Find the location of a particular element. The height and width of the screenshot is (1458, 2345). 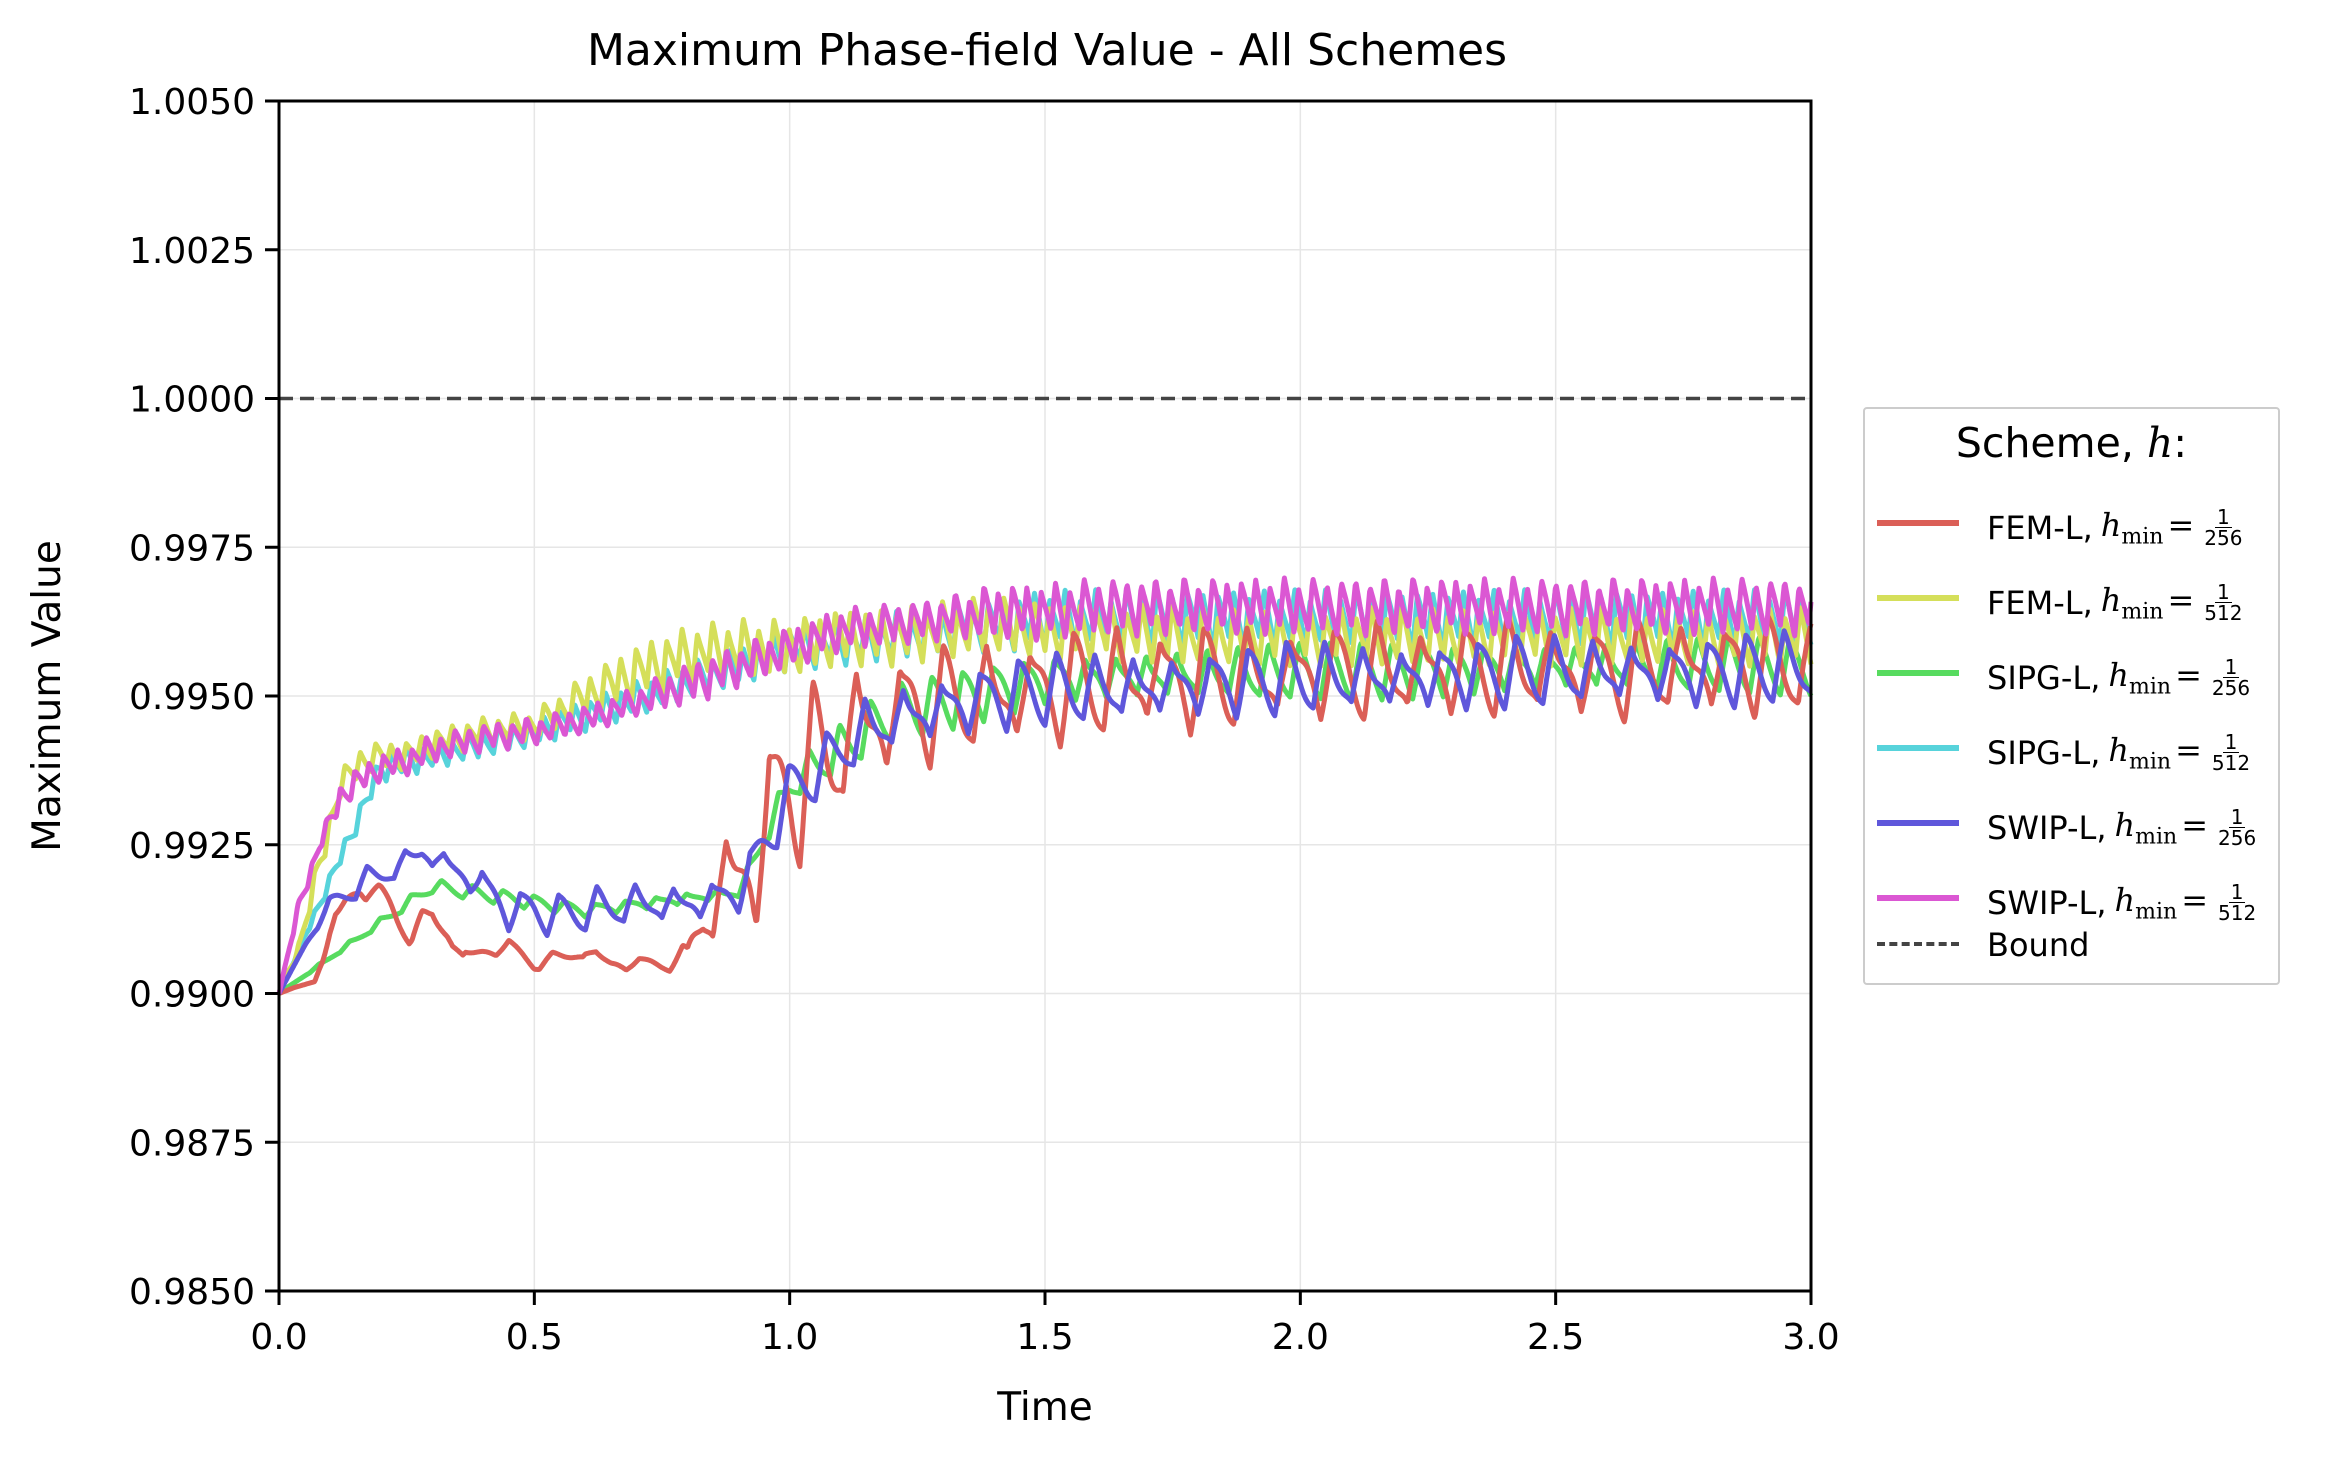

legend-label: SIPG-L, hmin = 1 256 is located at coordinates (2119, 678).